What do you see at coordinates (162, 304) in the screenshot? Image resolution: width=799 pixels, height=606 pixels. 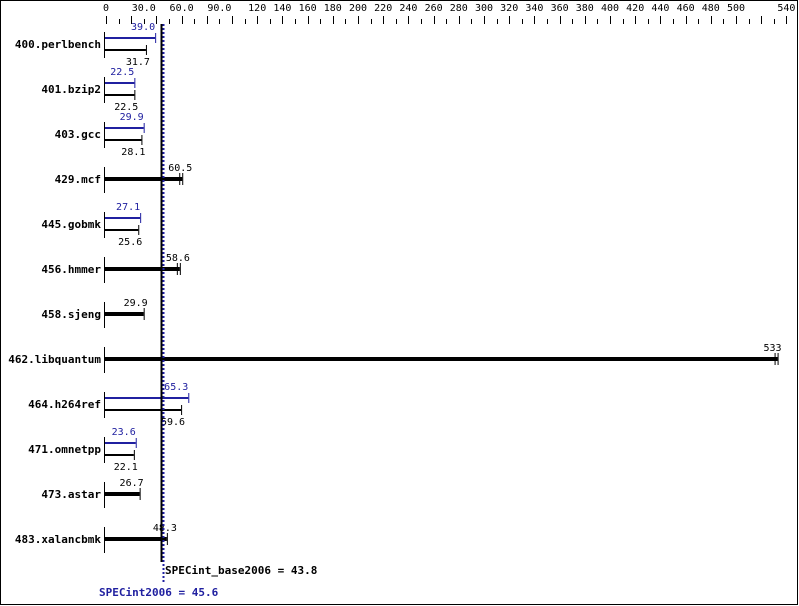 I see `reference-lines` at bounding box center [162, 304].